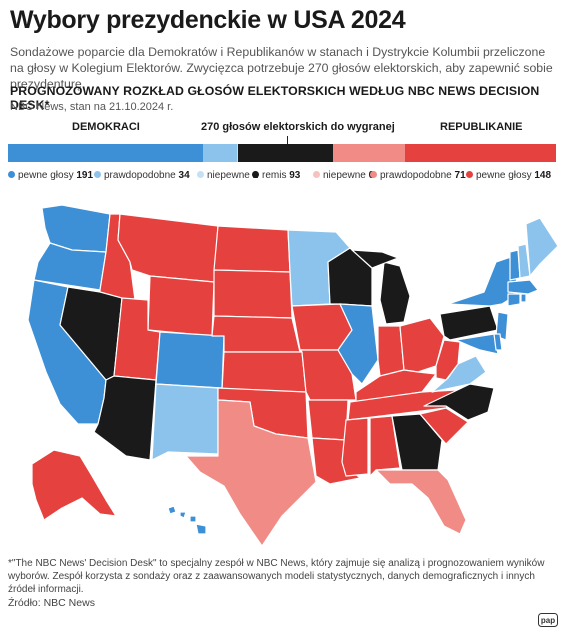 Image resolution: width=564 pixels, height=637 pixels. What do you see at coordinates (355, 447) in the screenshot?
I see `state-mississippi` at bounding box center [355, 447].